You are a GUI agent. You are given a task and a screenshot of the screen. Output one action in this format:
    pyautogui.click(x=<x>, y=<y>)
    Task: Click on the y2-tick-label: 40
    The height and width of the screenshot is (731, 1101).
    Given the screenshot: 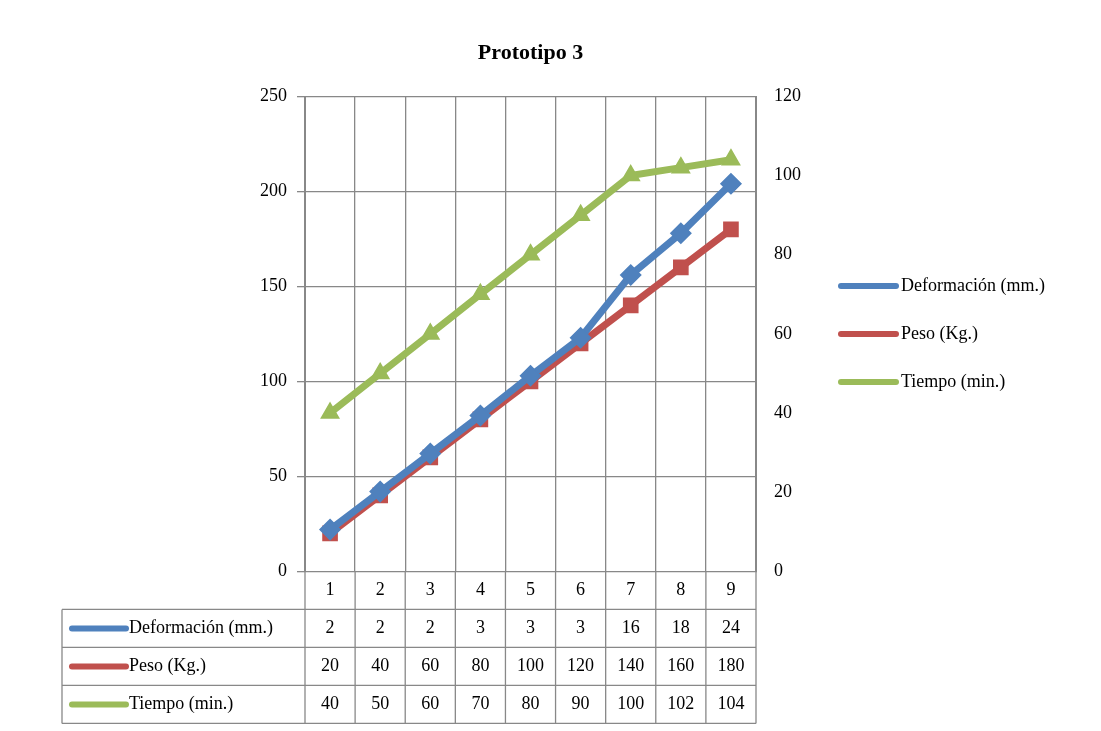 What is the action you would take?
    pyautogui.click(x=783, y=411)
    